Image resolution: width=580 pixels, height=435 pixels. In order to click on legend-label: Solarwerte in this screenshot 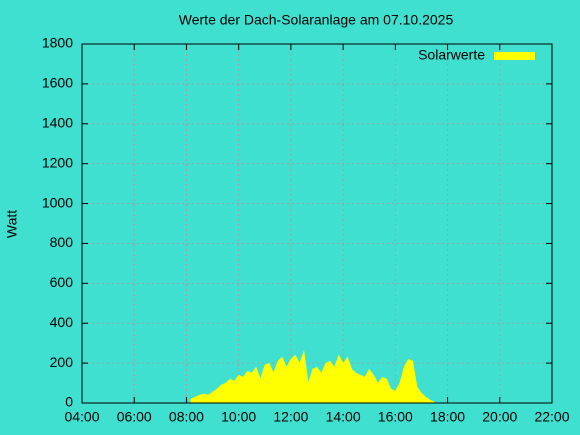, I will do `click(451, 55)`.